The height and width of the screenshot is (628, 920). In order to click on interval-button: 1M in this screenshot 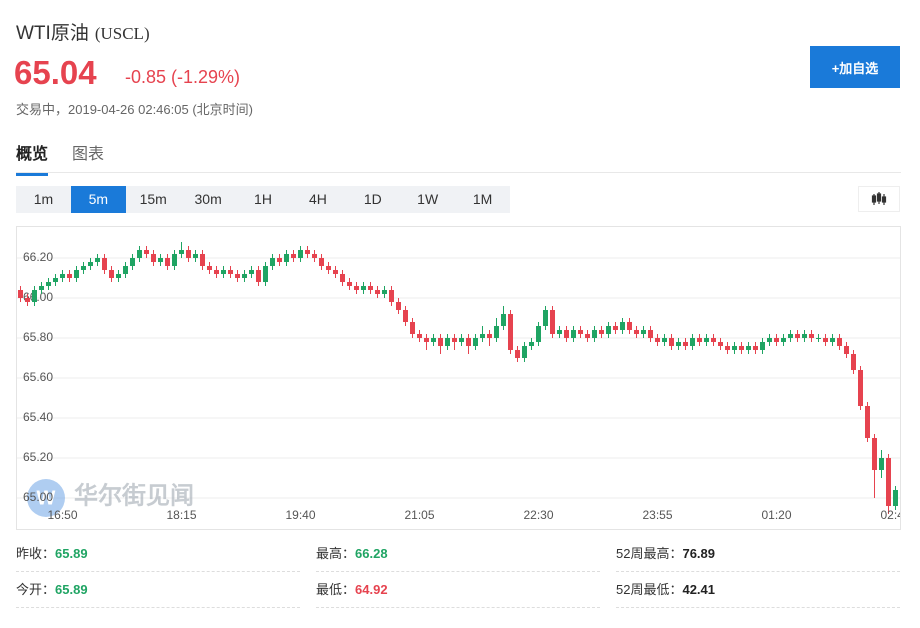, I will do `click(482, 199)`.